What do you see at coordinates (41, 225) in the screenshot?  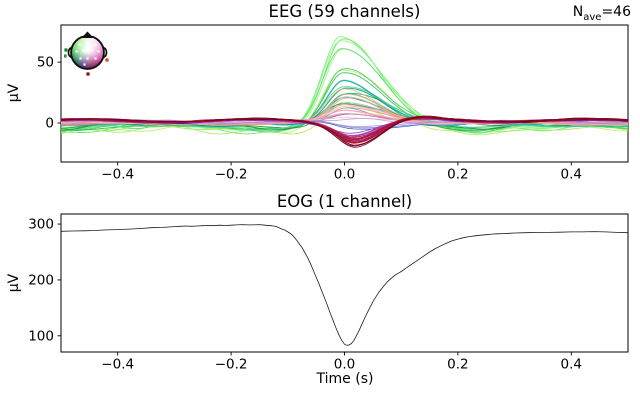 I see `y-tick-label: 300` at bounding box center [41, 225].